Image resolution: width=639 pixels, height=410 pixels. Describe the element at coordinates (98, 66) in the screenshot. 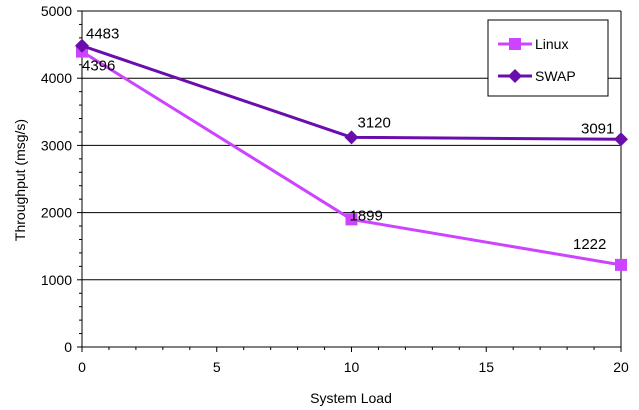

I see `data-label-linux: 4396` at that location.